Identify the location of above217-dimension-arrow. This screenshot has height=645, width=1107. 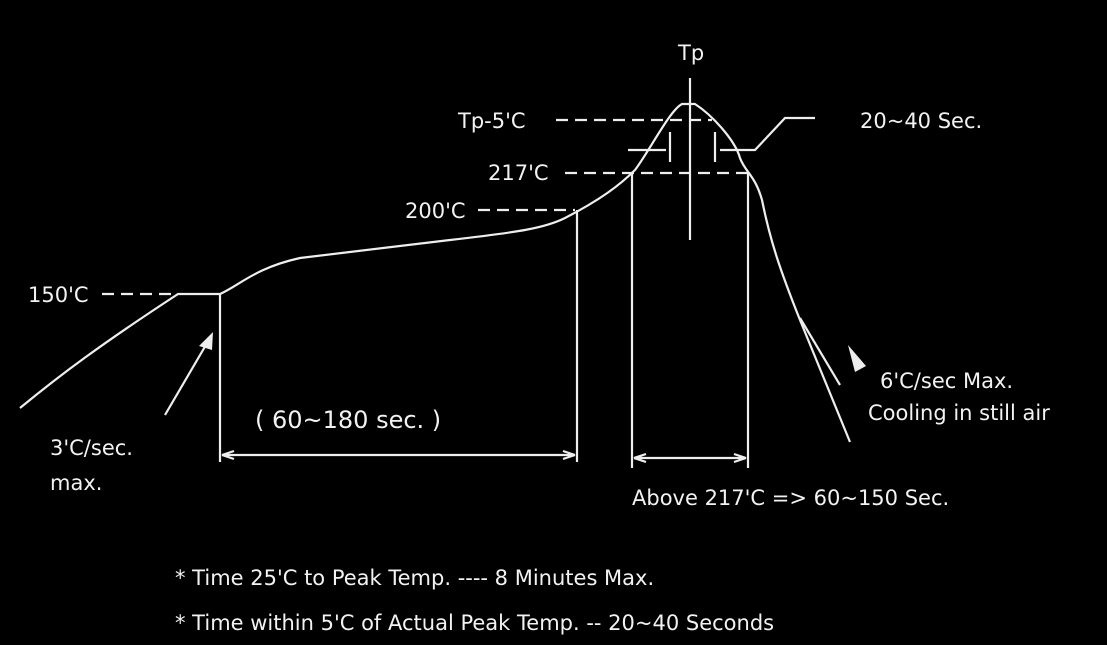
(690, 458).